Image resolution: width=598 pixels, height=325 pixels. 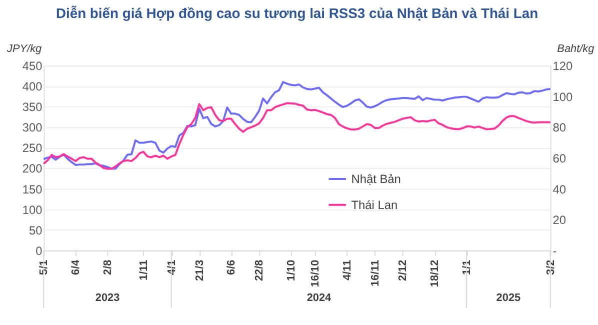 What do you see at coordinates (35, 230) in the screenshot?
I see `y-tick-label: 50` at bounding box center [35, 230].